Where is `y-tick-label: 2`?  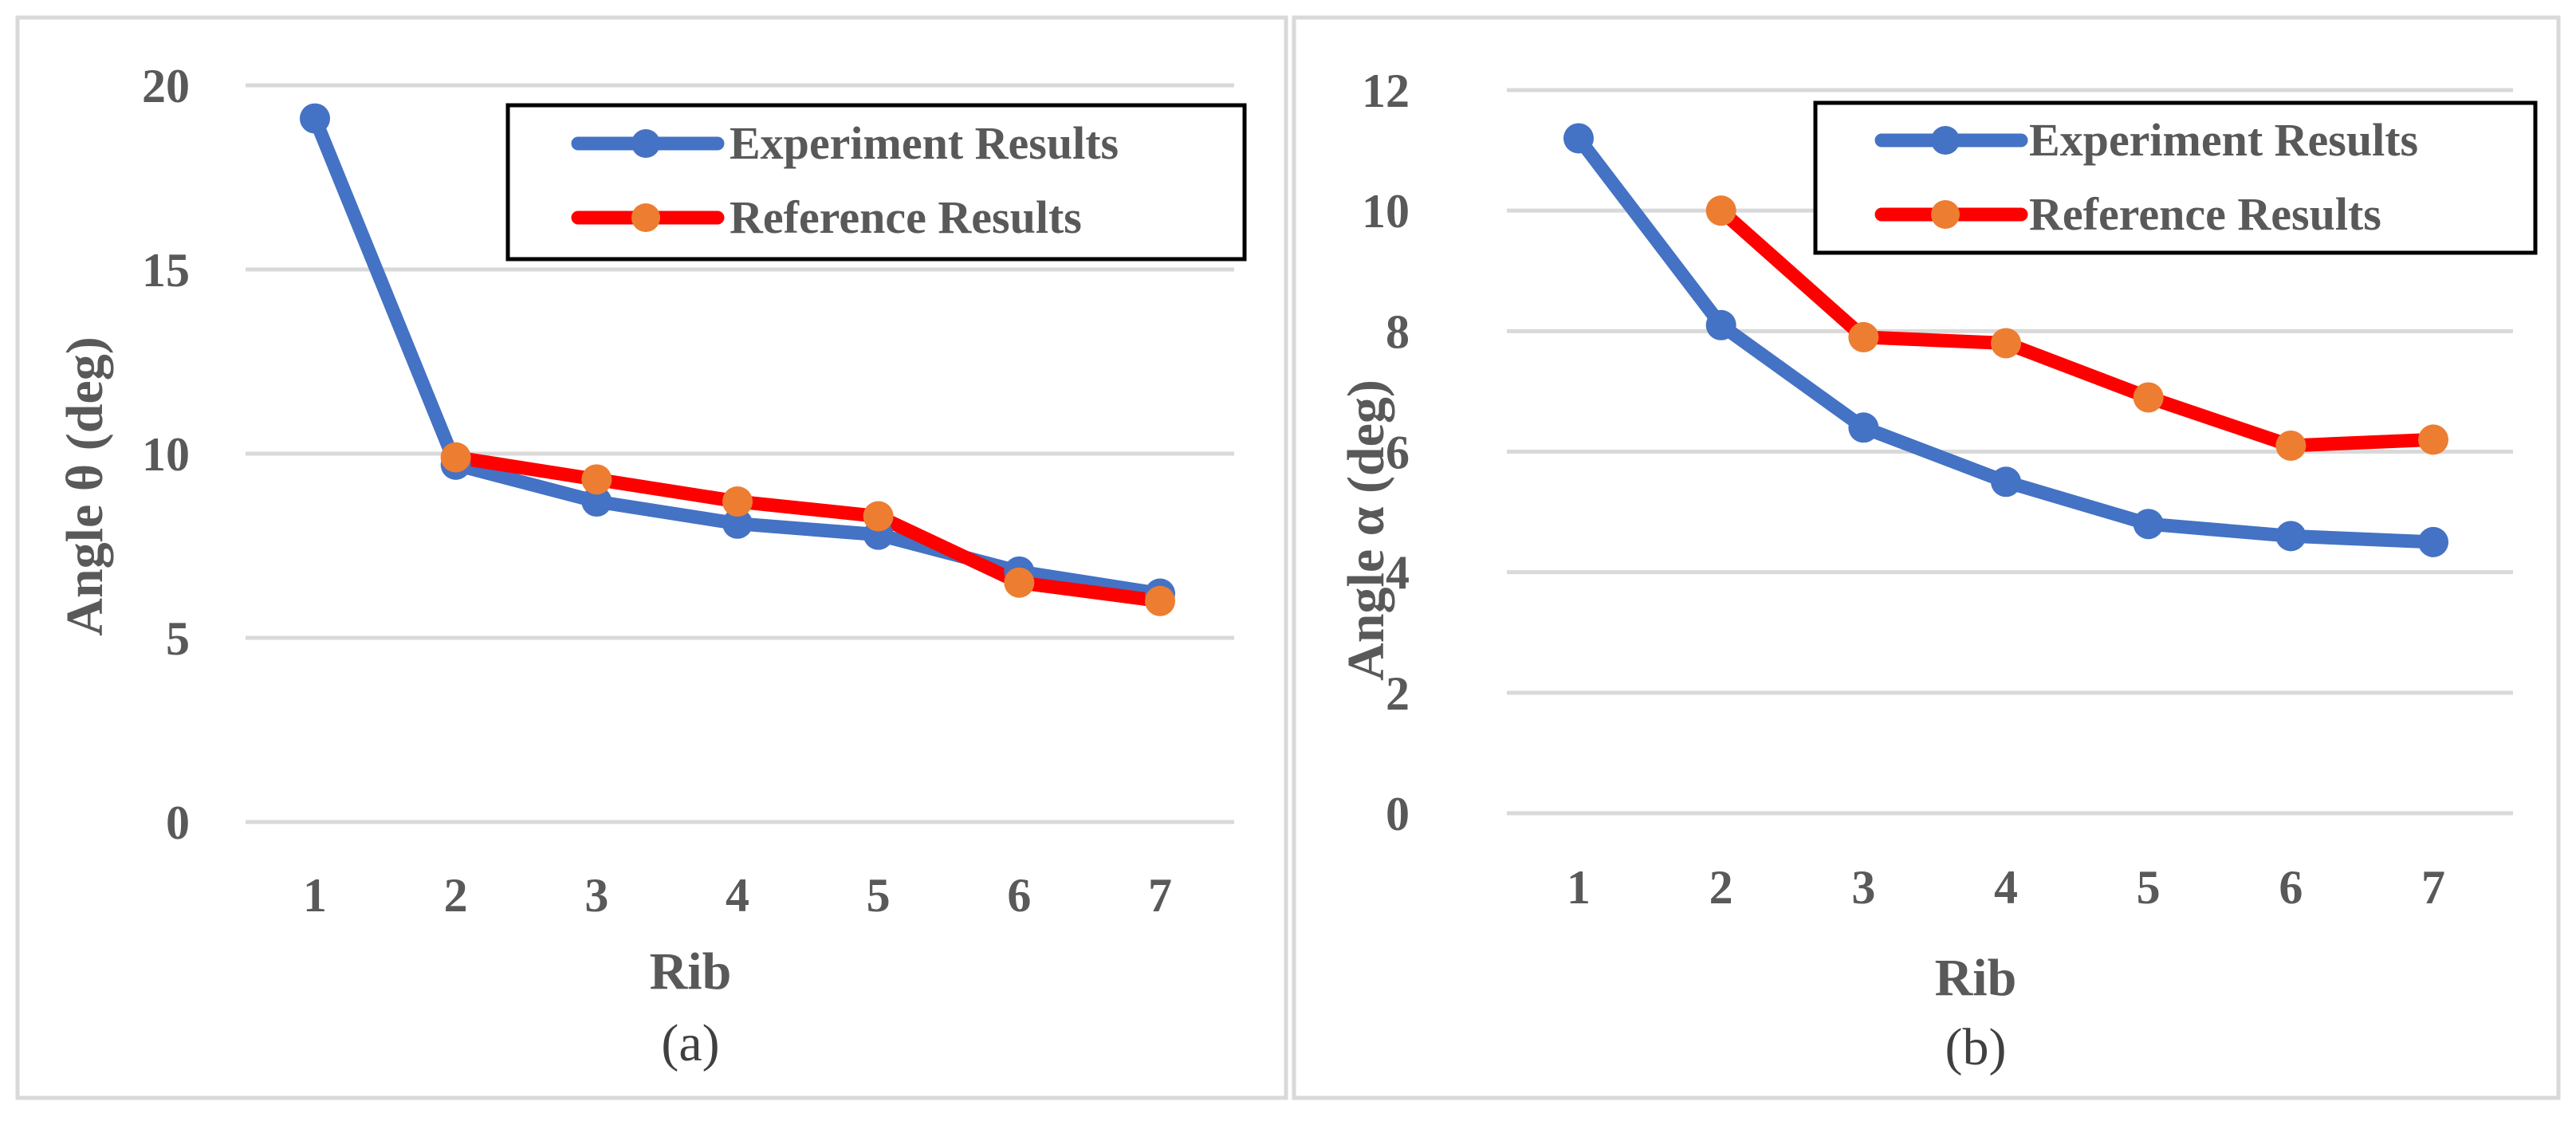
y-tick-label: 2 is located at coordinates (1398, 693).